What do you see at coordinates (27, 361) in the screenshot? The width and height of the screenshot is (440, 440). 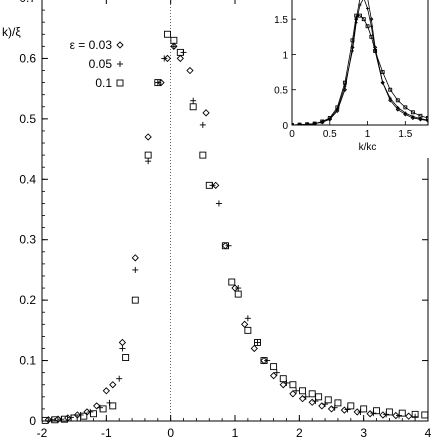 I see `y-tick-label: 0.1` at bounding box center [27, 361].